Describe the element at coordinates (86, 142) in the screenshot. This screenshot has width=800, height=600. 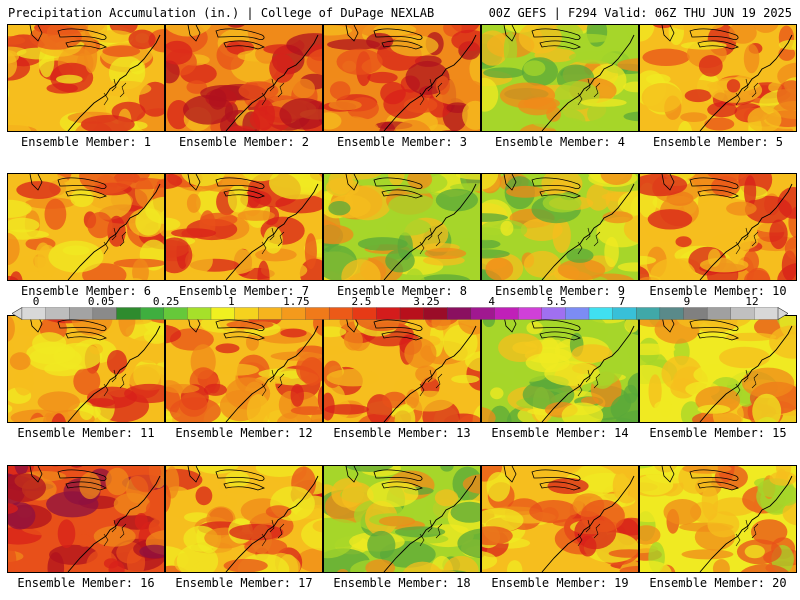
I see `ensemble-member-label: Ensemble Member: 1` at that location.